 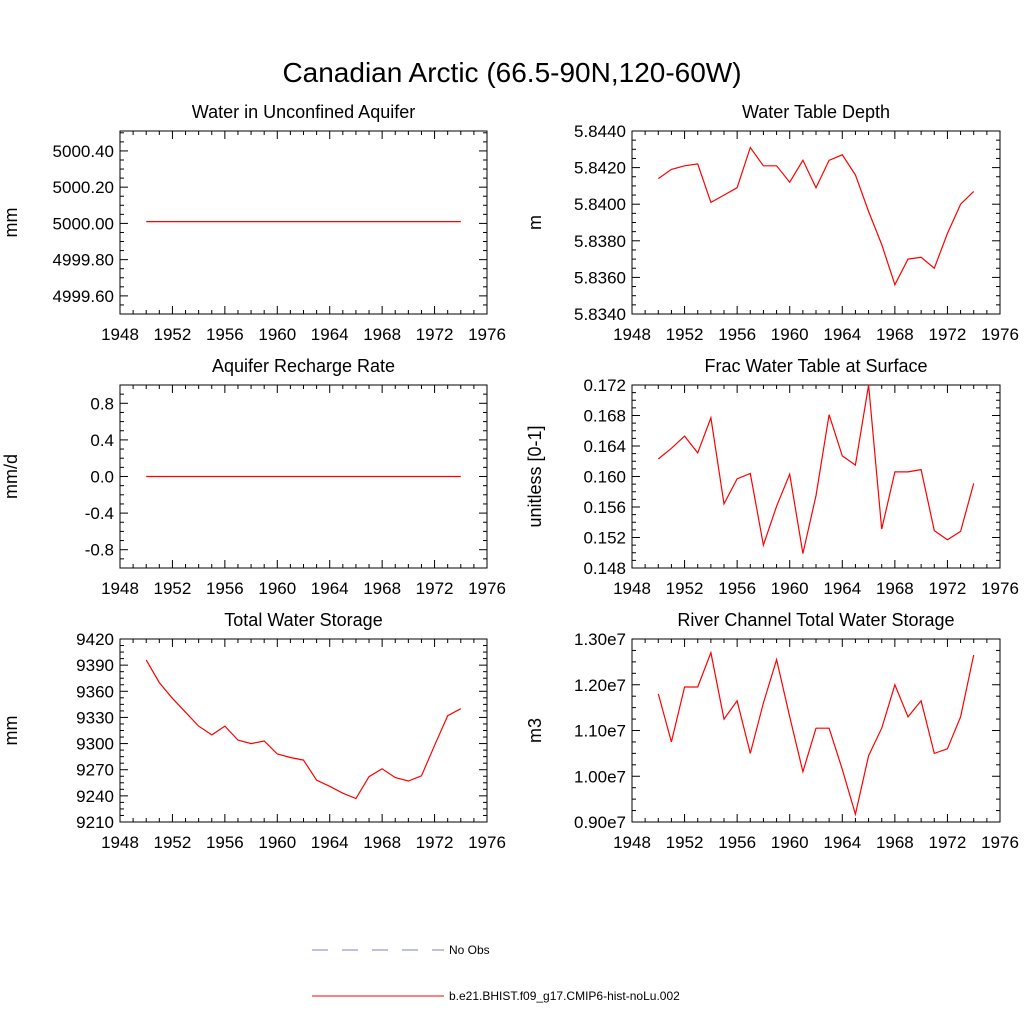 I want to click on water-table-depth-xtick-label: 1968, so click(x=895, y=334).